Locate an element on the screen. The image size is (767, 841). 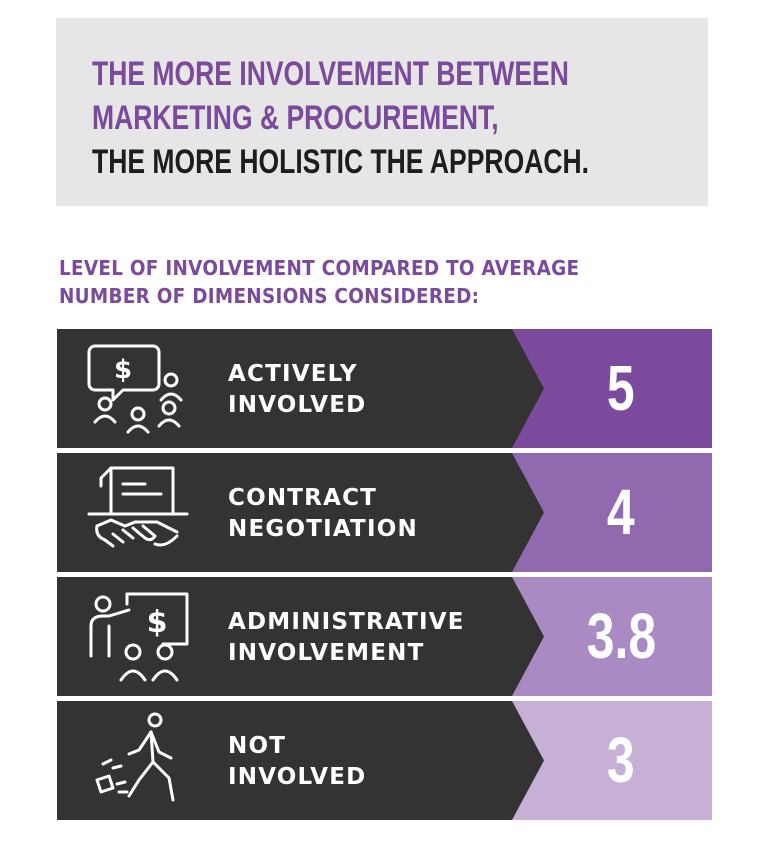
money-chat-group-icon: $ is located at coordinates (135, 389).